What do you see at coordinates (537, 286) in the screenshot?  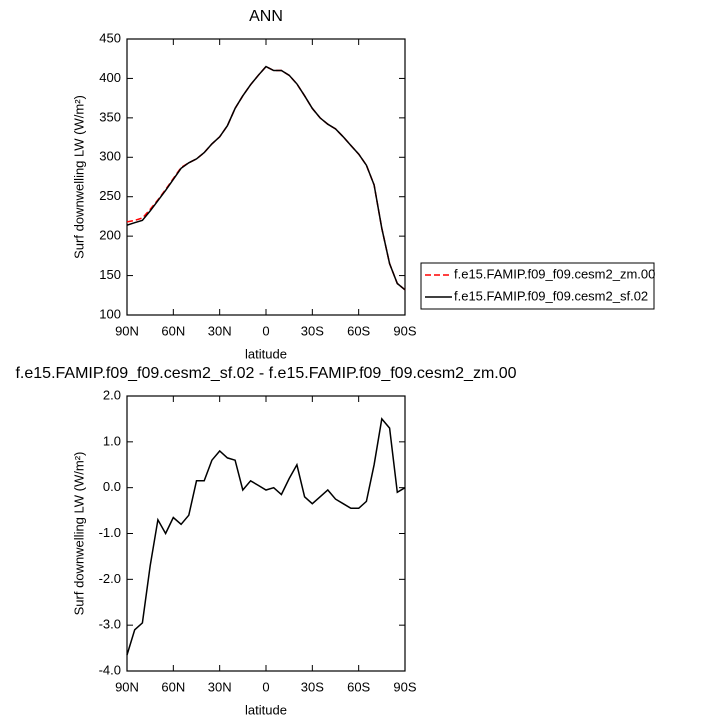 I see `legend-box` at bounding box center [537, 286].